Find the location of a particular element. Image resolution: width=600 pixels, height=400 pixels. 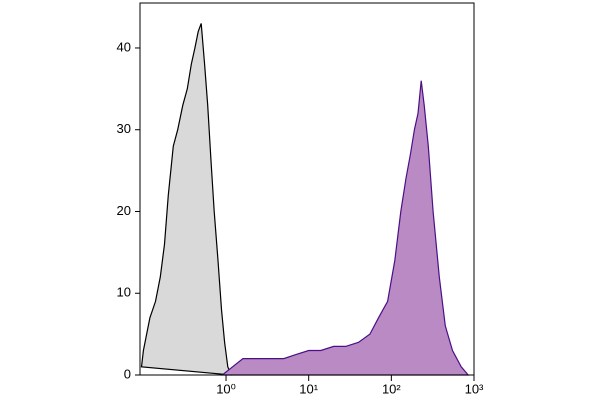

x-tick-label: 10² is located at coordinates (391, 388).